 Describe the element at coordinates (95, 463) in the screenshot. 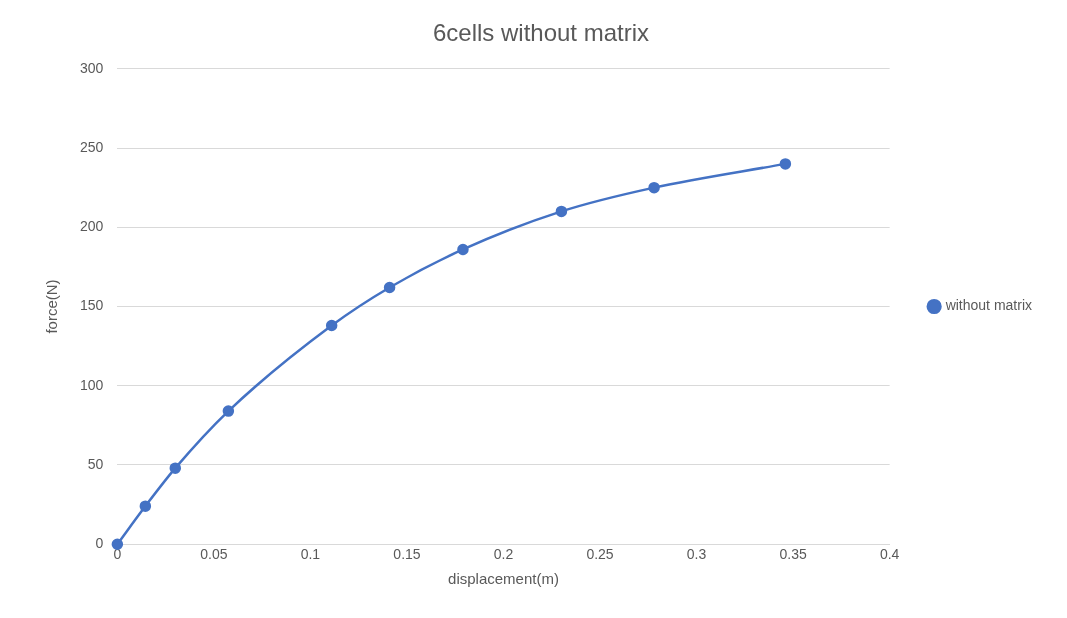

I see `y-tick-label: 50` at that location.